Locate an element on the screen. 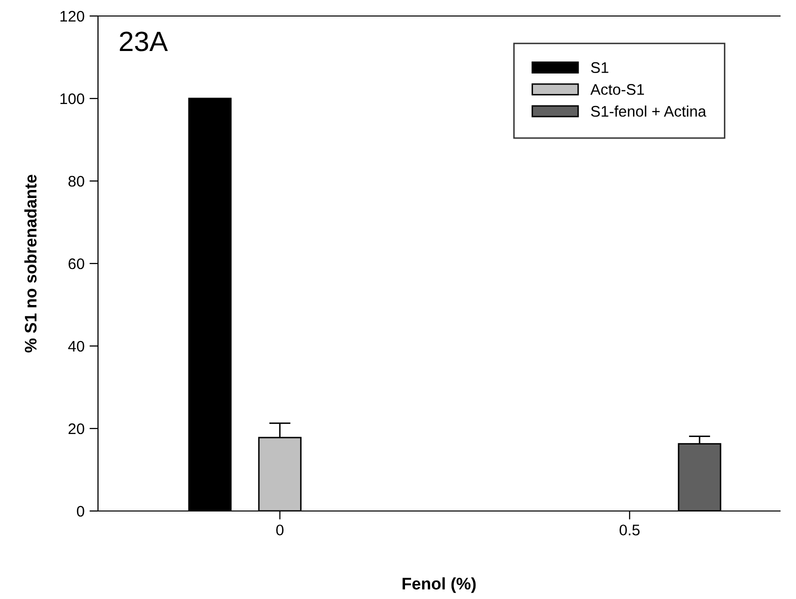 The image size is (796, 599). x-axis-title: Fenol (%) is located at coordinates (439, 585).